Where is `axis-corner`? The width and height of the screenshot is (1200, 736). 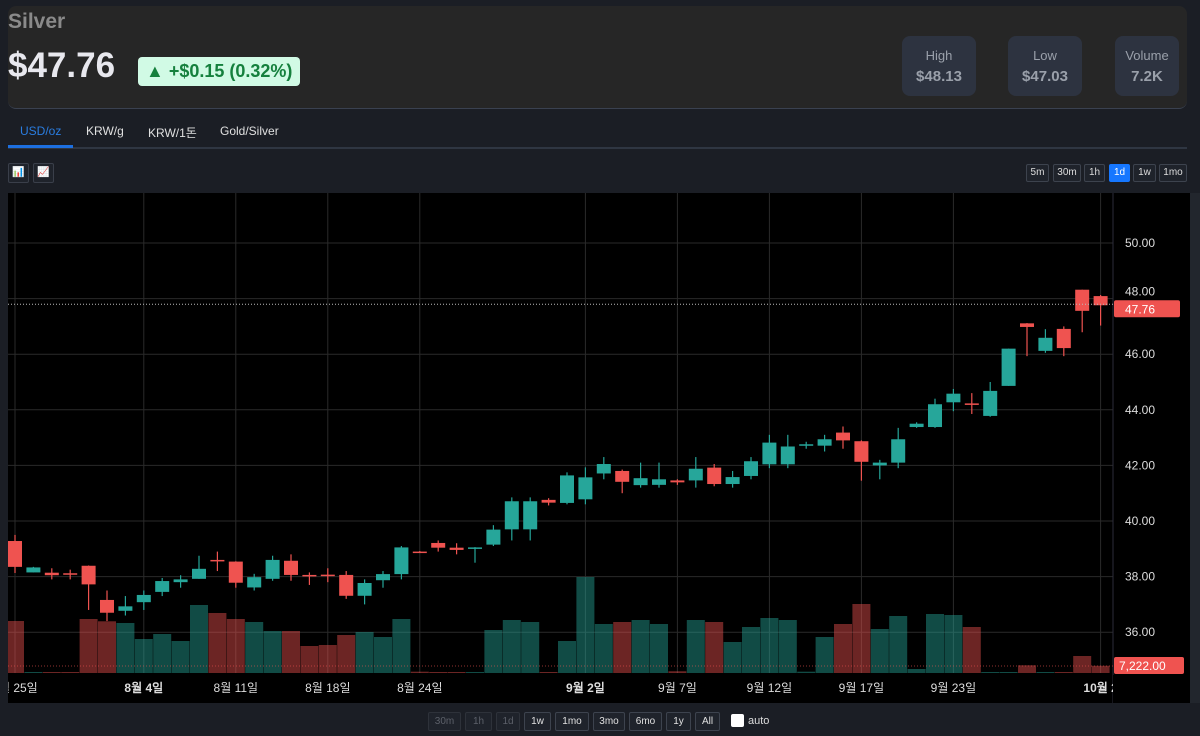 axis-corner is located at coordinates (1151, 689).